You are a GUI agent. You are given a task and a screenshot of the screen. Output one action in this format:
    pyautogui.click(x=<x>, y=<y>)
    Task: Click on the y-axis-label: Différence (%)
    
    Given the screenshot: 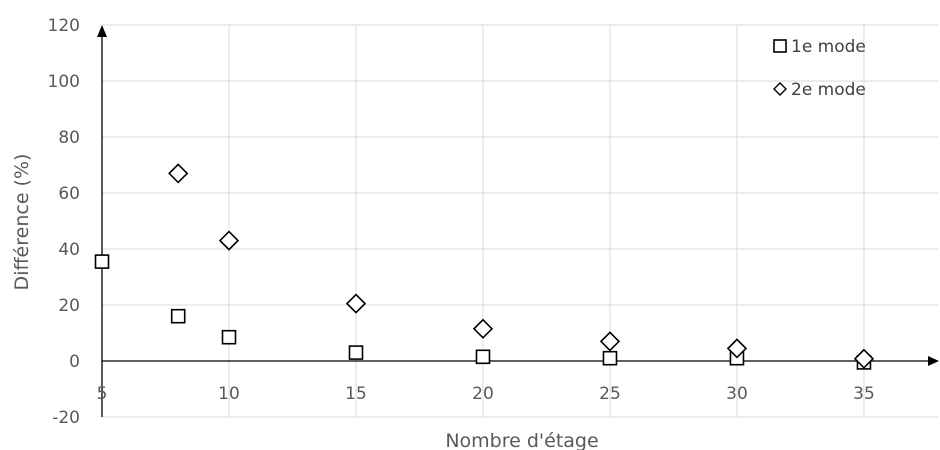 What is the action you would take?
    pyautogui.click(x=22, y=222)
    